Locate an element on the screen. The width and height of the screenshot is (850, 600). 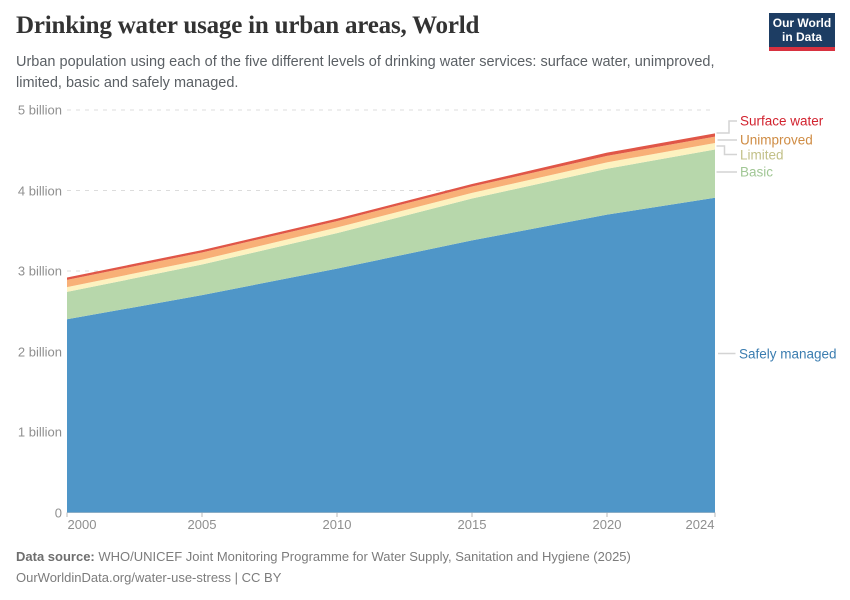
y-tick-label: 2 billion is located at coordinates (39, 351).